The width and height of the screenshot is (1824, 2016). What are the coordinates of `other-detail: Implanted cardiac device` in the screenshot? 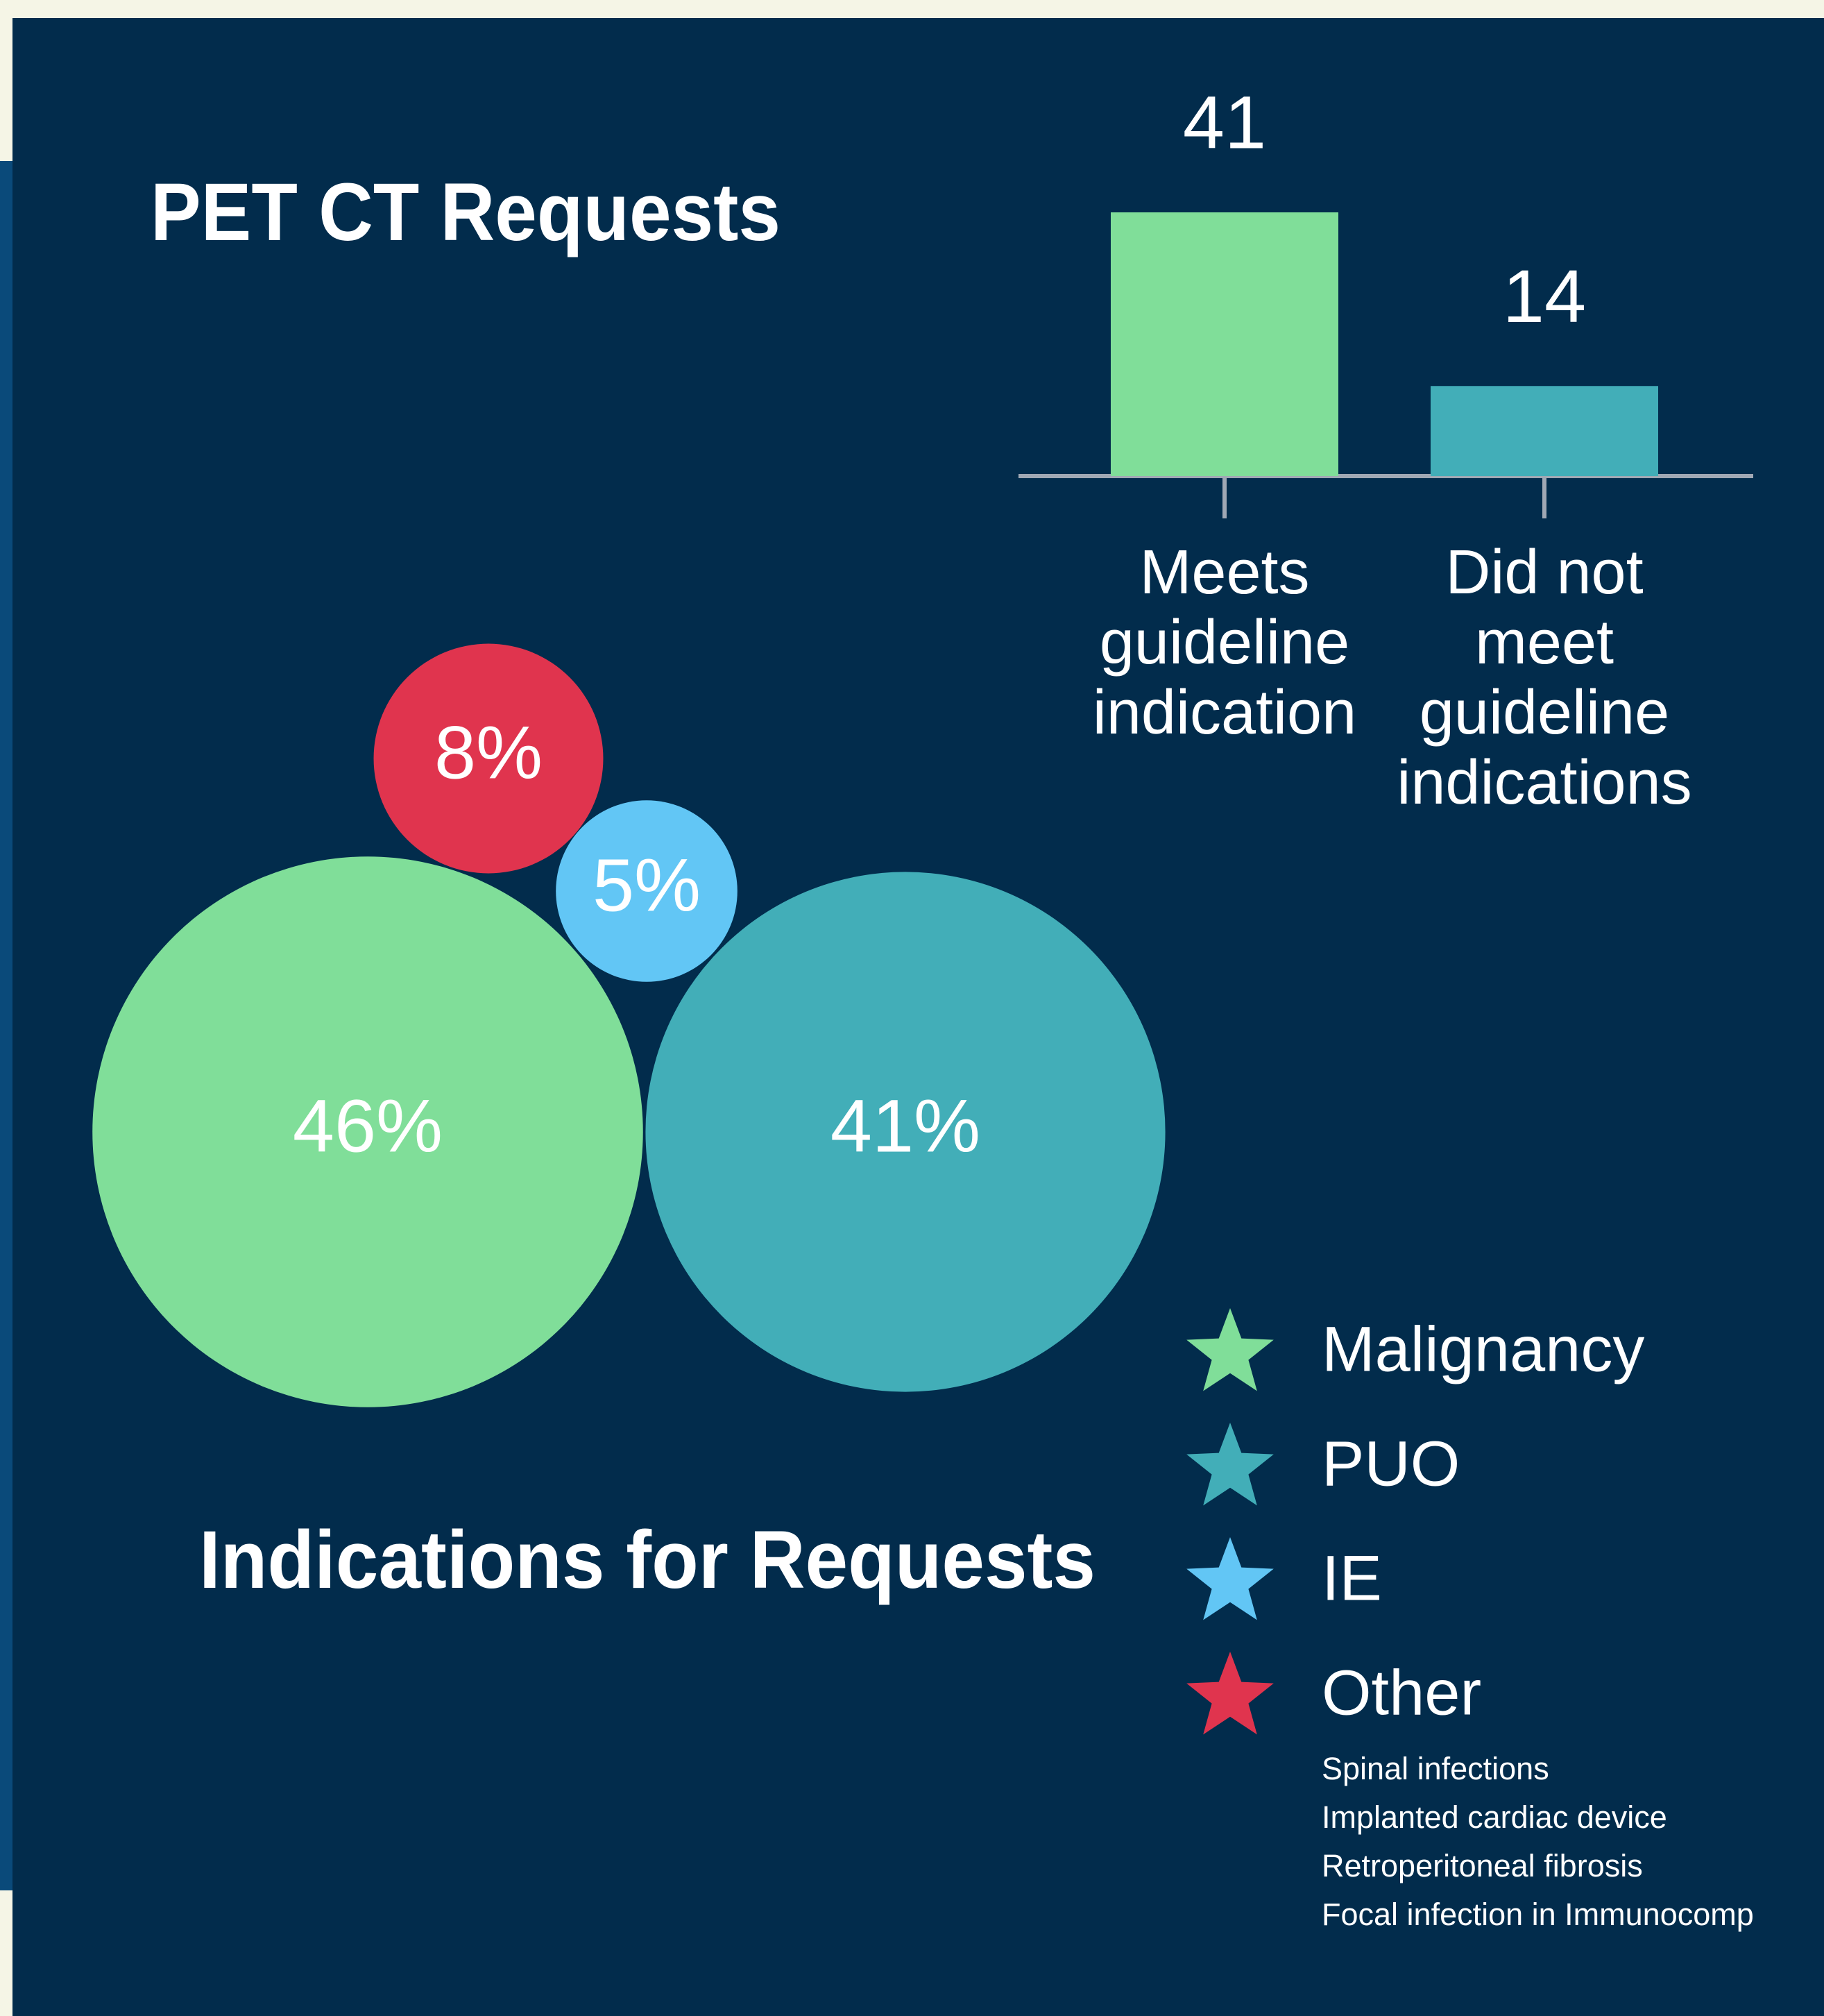 It's located at (1494, 1817).